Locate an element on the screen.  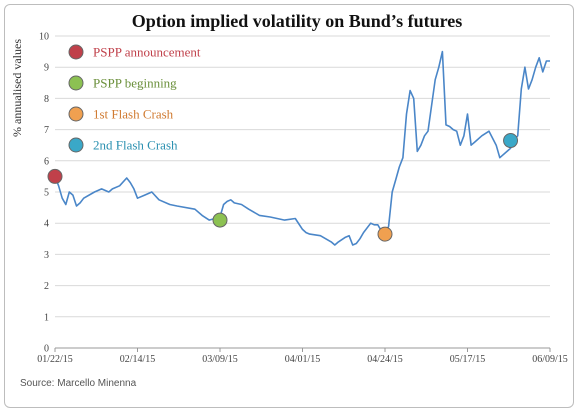
x-tick-label: 04/01/15 is located at coordinates (303, 359).